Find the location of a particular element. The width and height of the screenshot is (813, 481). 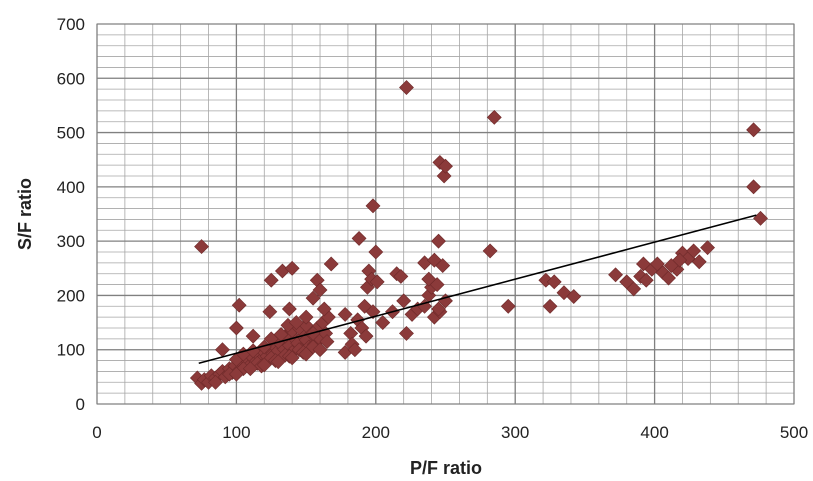

y-tick-label: 500 is located at coordinates (71, 133).